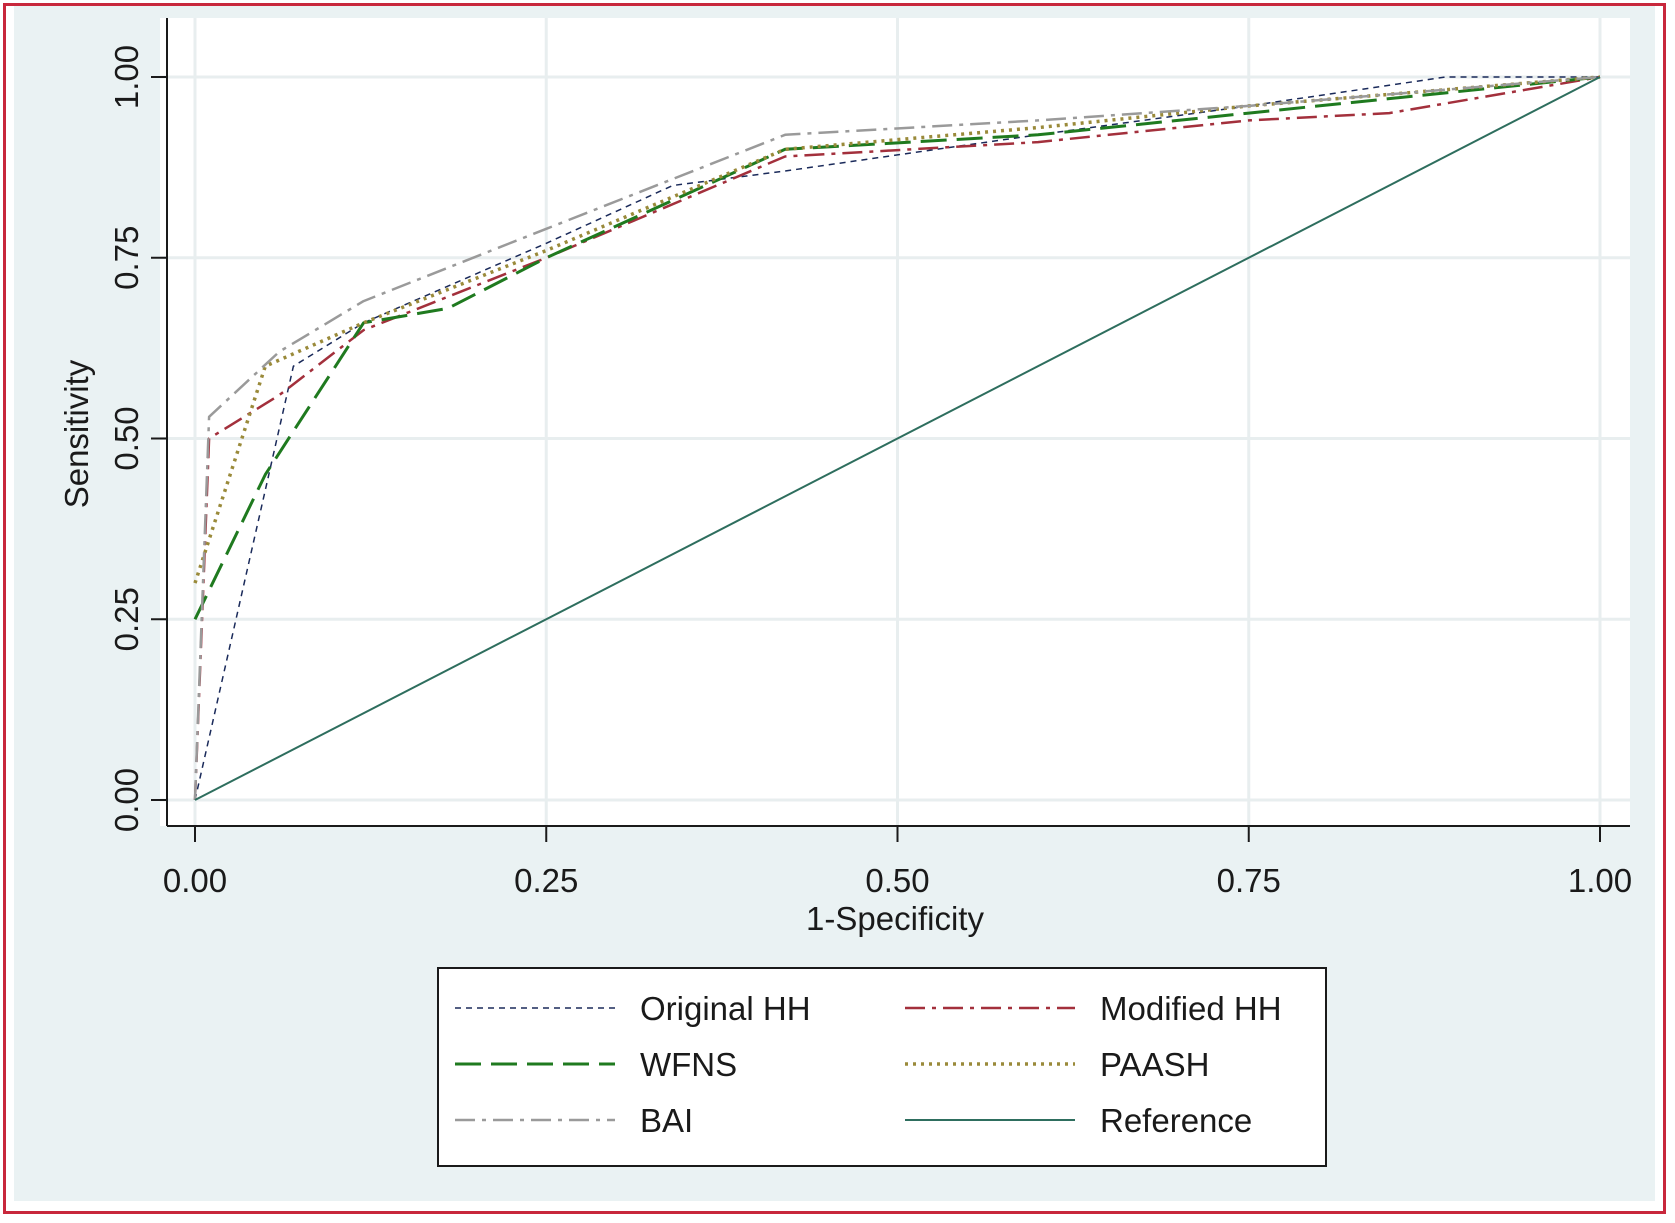 Image resolution: width=1675 pixels, height=1223 pixels. I want to click on legend-label-modified-hh: Modified HH, so click(1191, 1008).